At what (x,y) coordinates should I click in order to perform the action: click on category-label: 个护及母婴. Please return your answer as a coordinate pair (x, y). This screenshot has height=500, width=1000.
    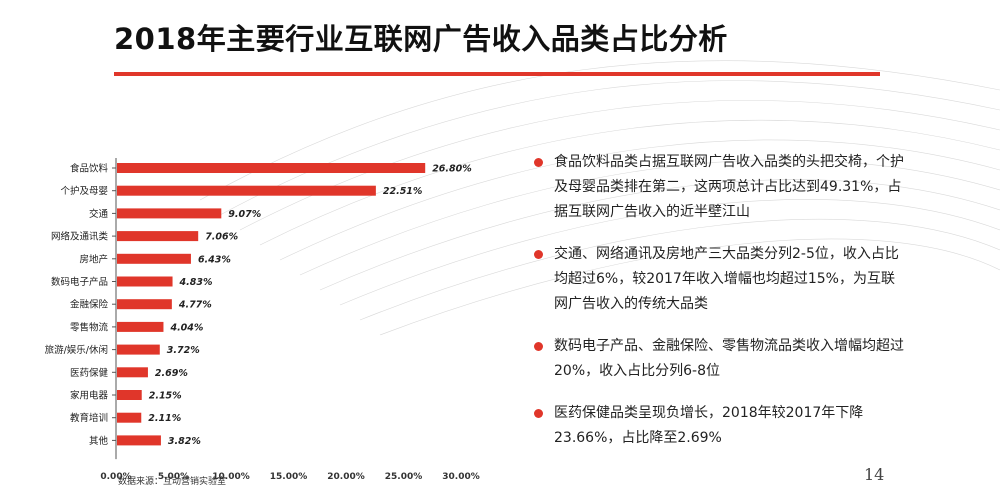
    Looking at the image, I should click on (84, 191).